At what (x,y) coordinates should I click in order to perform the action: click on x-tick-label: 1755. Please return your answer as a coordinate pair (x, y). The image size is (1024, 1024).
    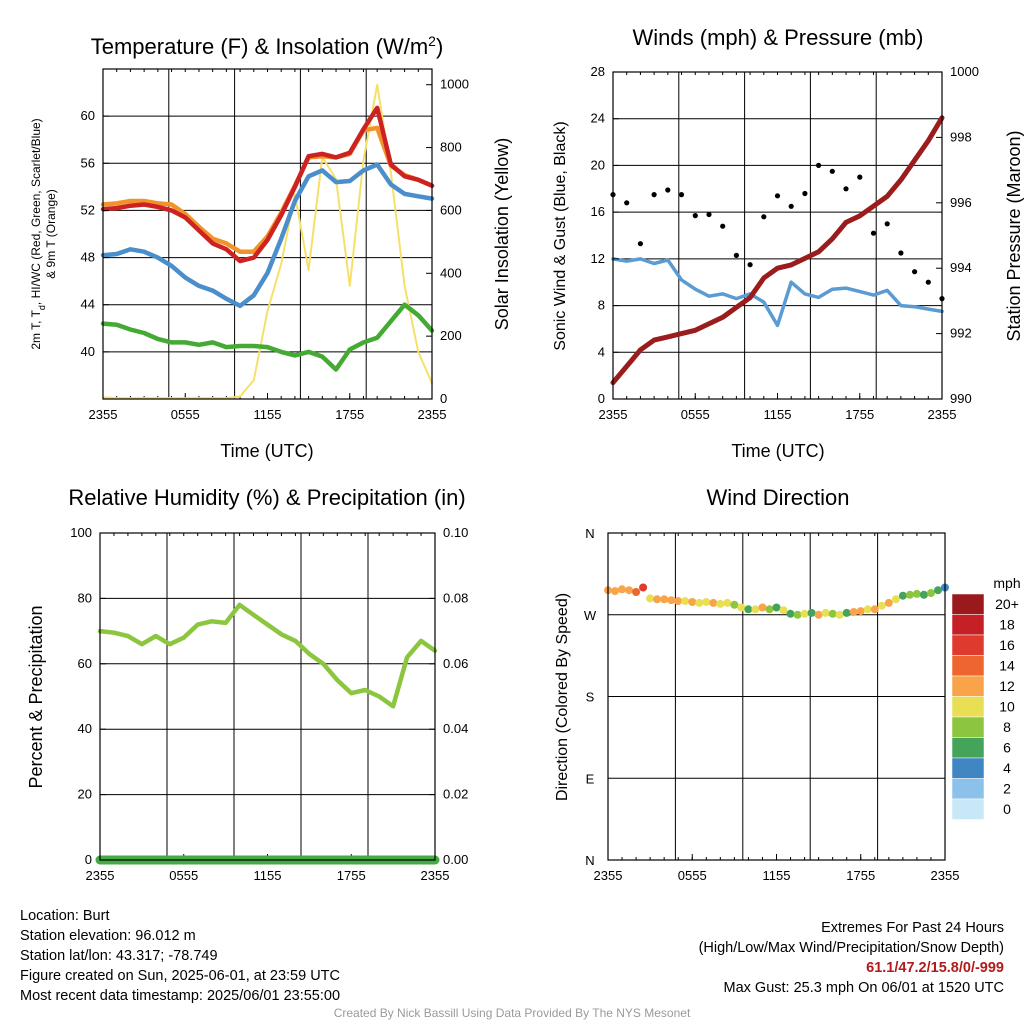
    Looking at the image, I should click on (860, 875).